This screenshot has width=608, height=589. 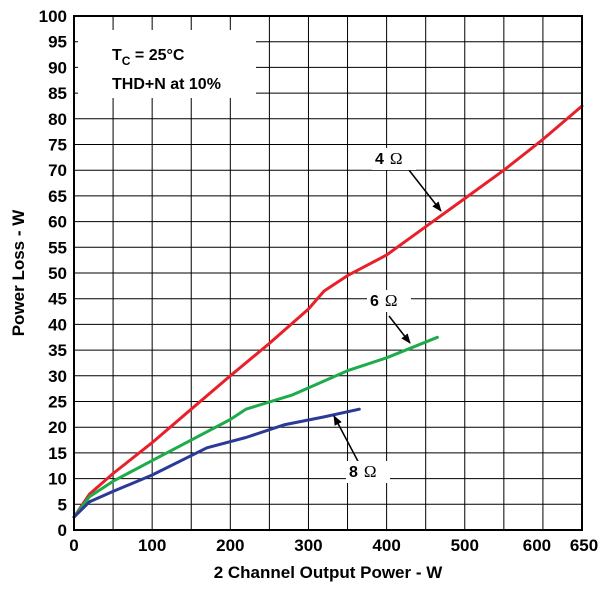 I want to click on y-tick-label: 30, so click(x=57, y=376).